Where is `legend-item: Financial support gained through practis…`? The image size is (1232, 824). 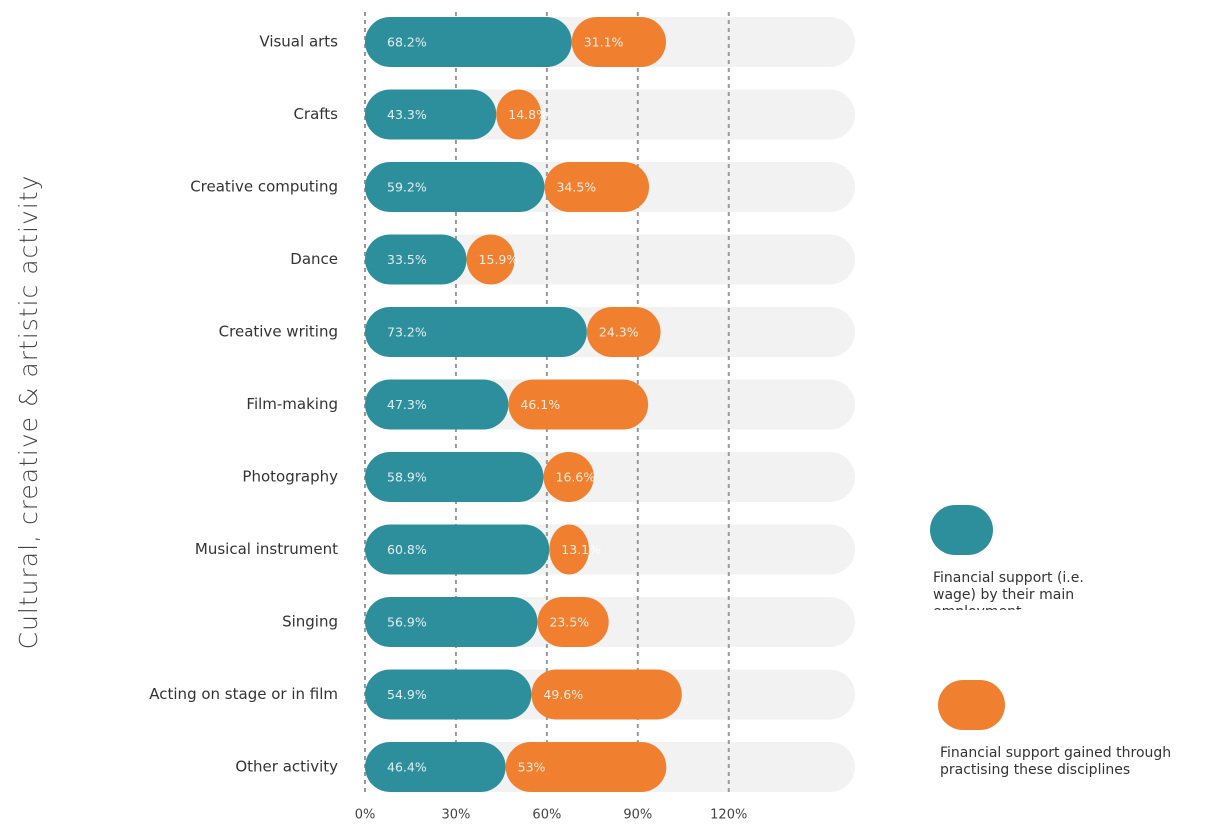
legend-item: Financial support gained through practis… is located at coordinates (1056, 761).